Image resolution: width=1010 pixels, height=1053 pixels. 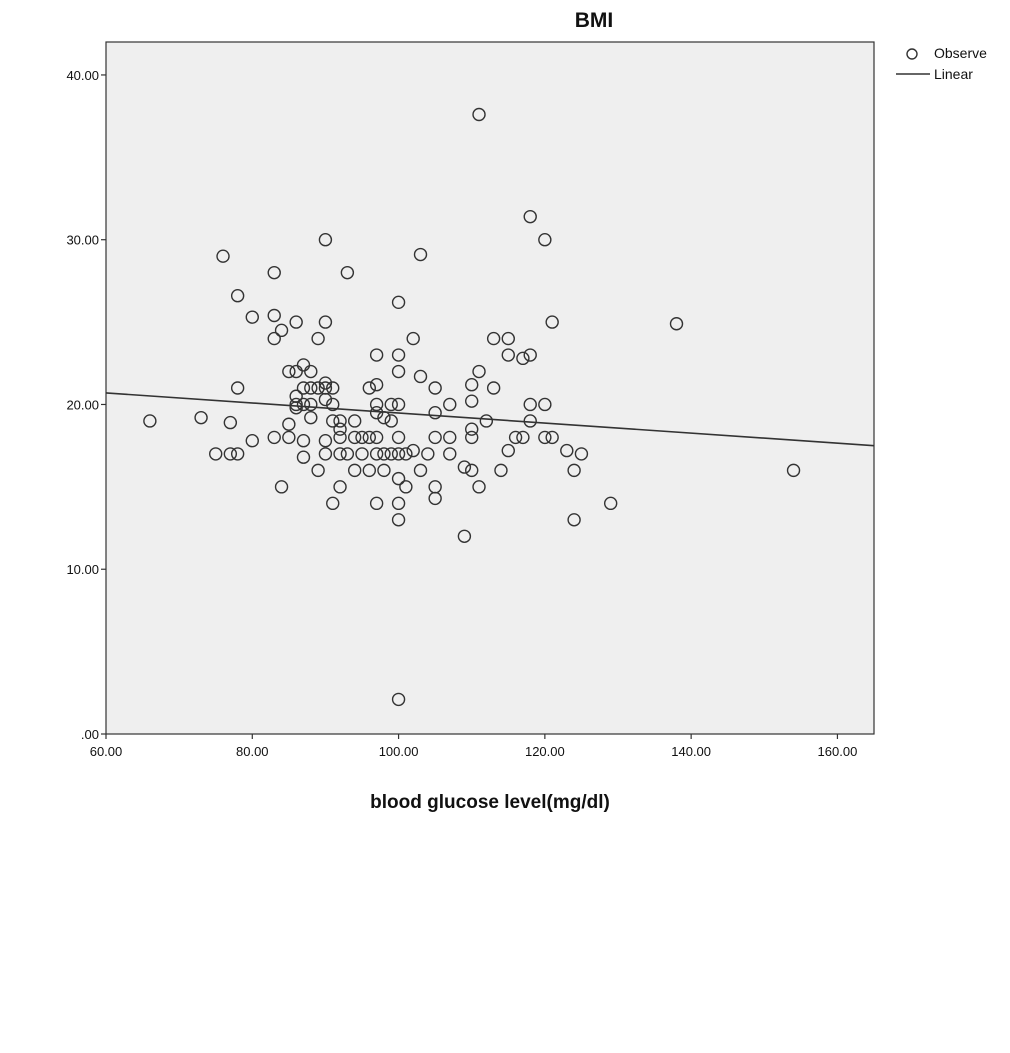 I want to click on y-tick-label: 10.00, so click(x=82, y=569).